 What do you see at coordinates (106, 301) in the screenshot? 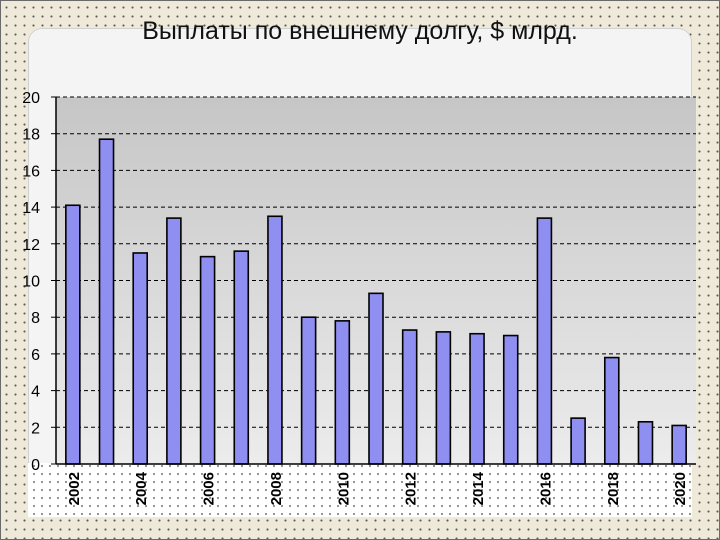
I see `bar-2003` at bounding box center [106, 301].